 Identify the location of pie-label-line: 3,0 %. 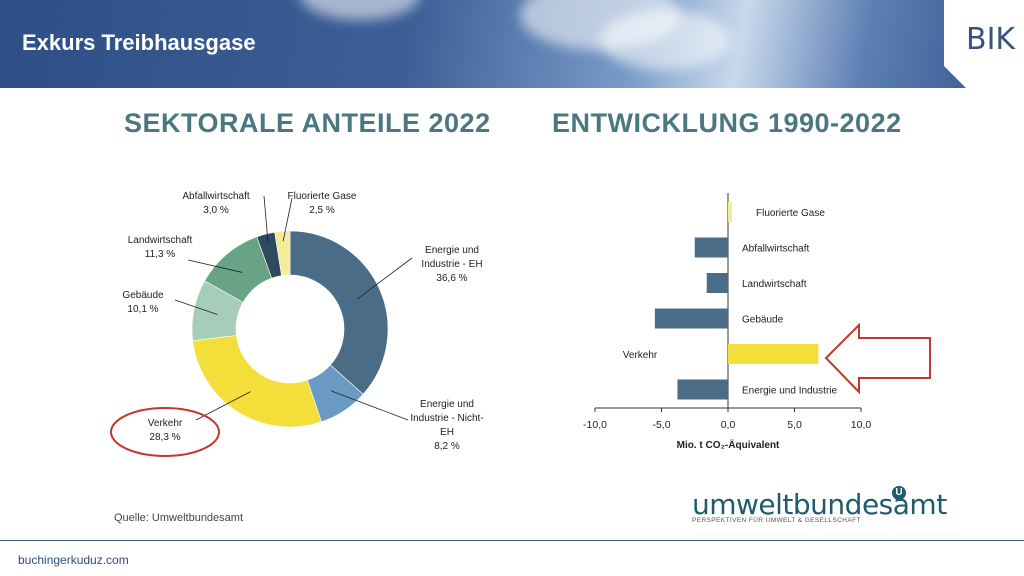
(216, 210).